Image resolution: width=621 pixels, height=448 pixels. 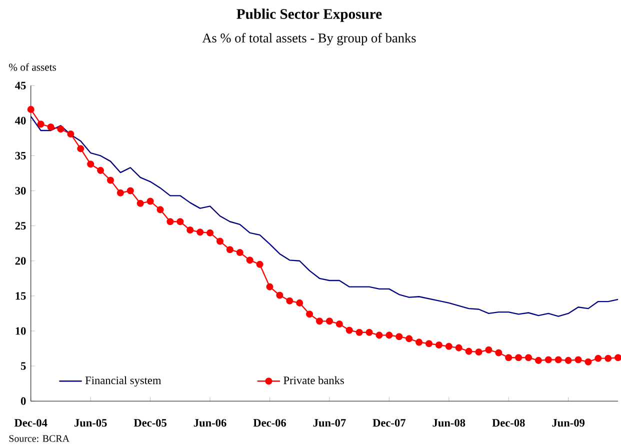 I want to click on legend-label: Financial system, so click(x=123, y=381).